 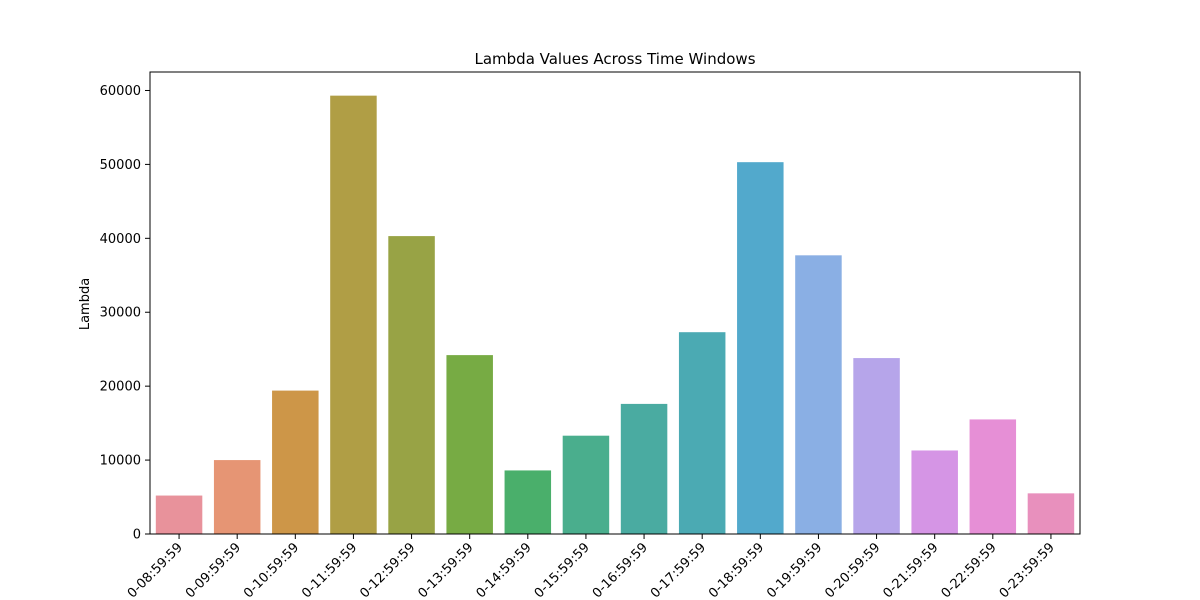 I want to click on y-axis-label: Lambda, so click(x=85, y=304).